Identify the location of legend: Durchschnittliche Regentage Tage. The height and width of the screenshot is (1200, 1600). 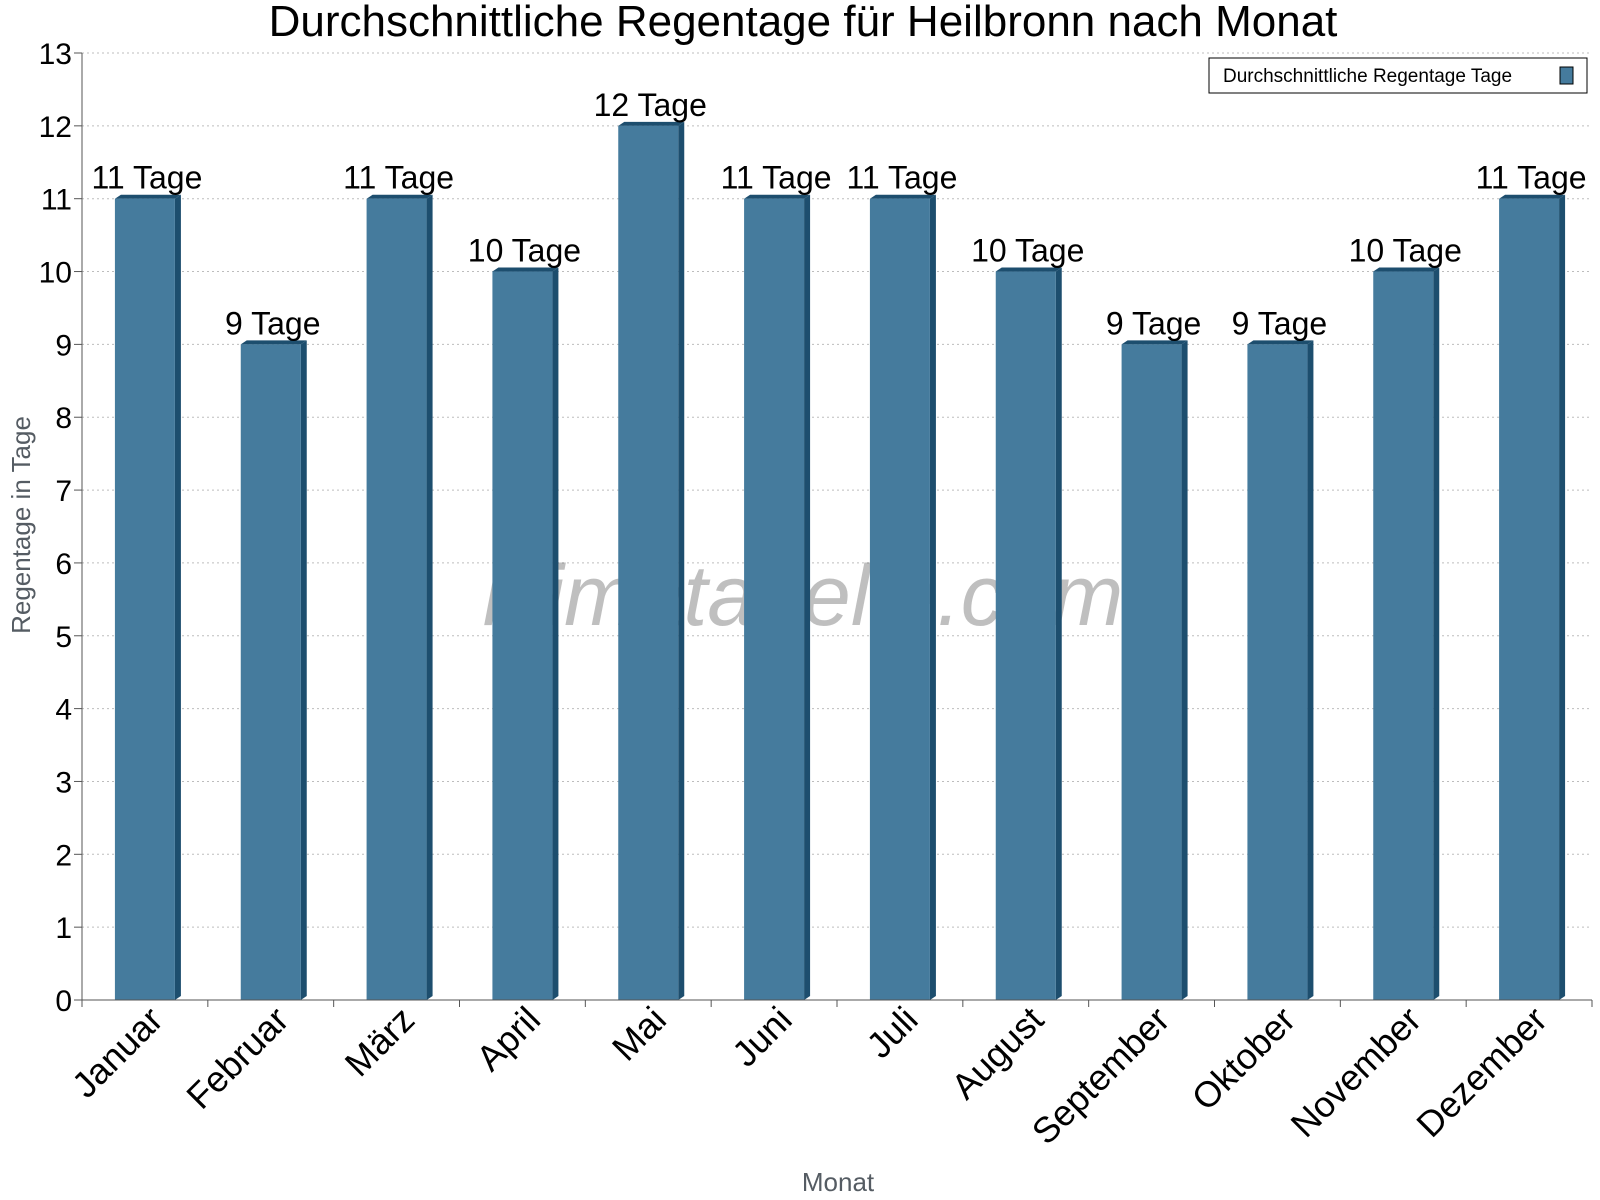
(1398, 75).